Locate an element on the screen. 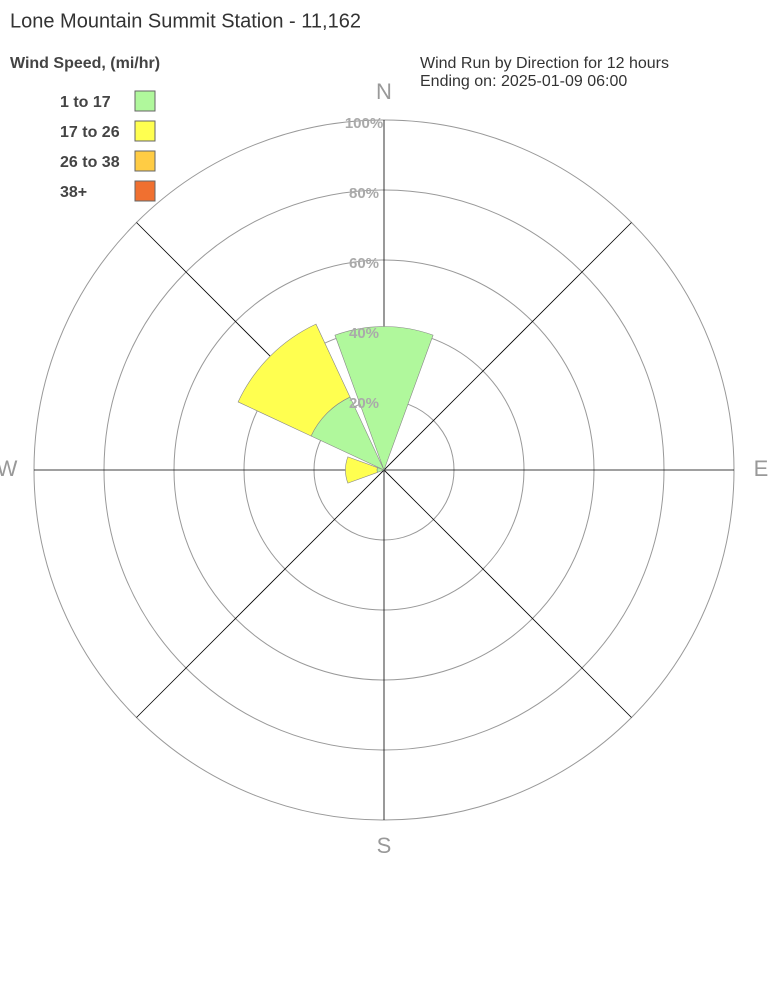 This screenshot has height=1008, width=768. legend-label: 17 to 26 is located at coordinates (90, 132).